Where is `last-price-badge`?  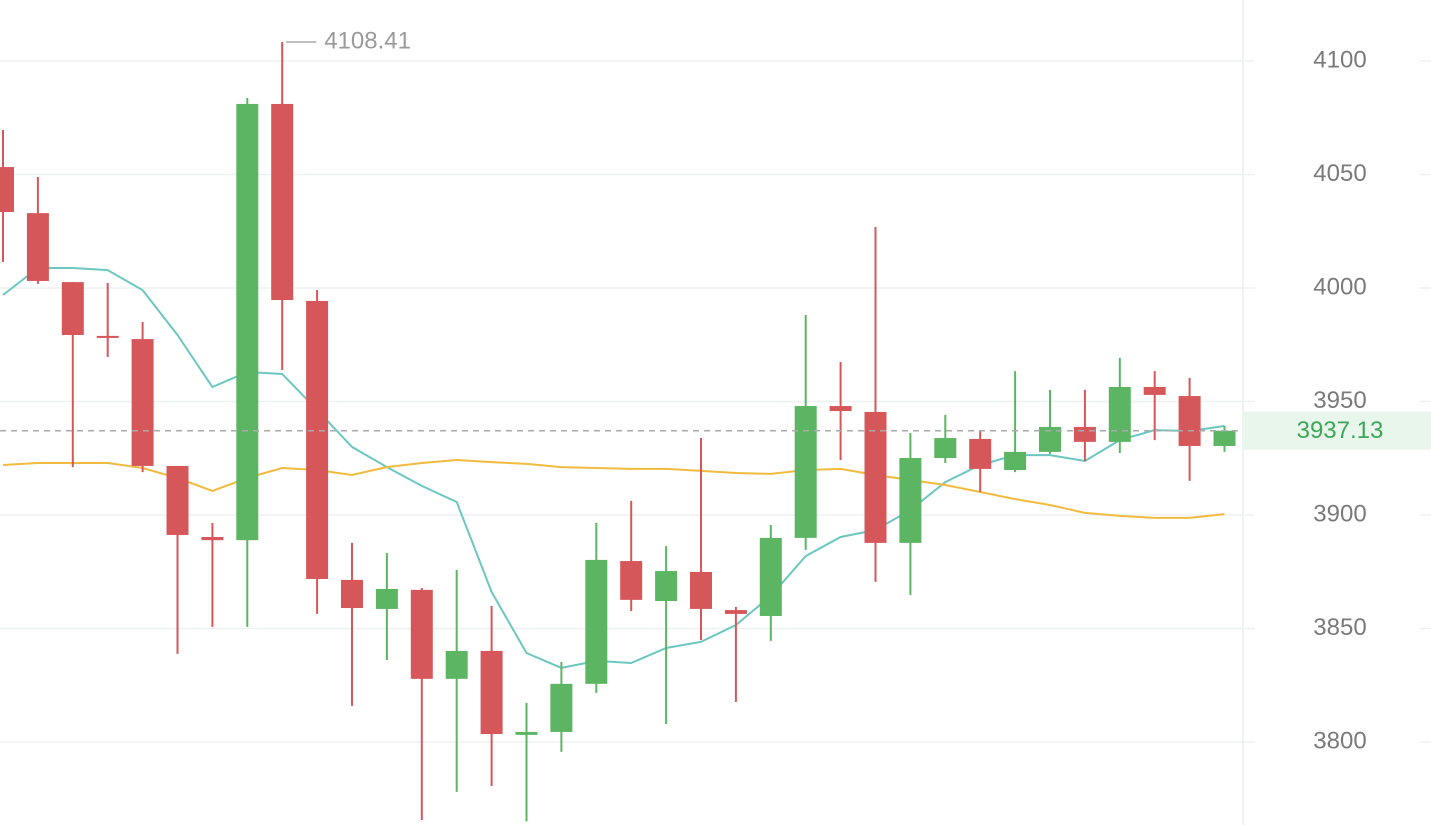 last-price-badge is located at coordinates (1337, 430).